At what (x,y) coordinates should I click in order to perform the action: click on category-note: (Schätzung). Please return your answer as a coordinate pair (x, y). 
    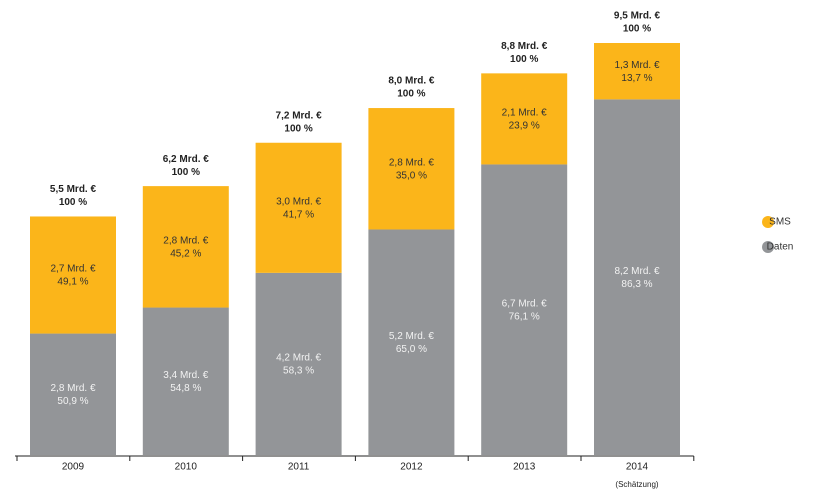
    Looking at the image, I should click on (636, 484).